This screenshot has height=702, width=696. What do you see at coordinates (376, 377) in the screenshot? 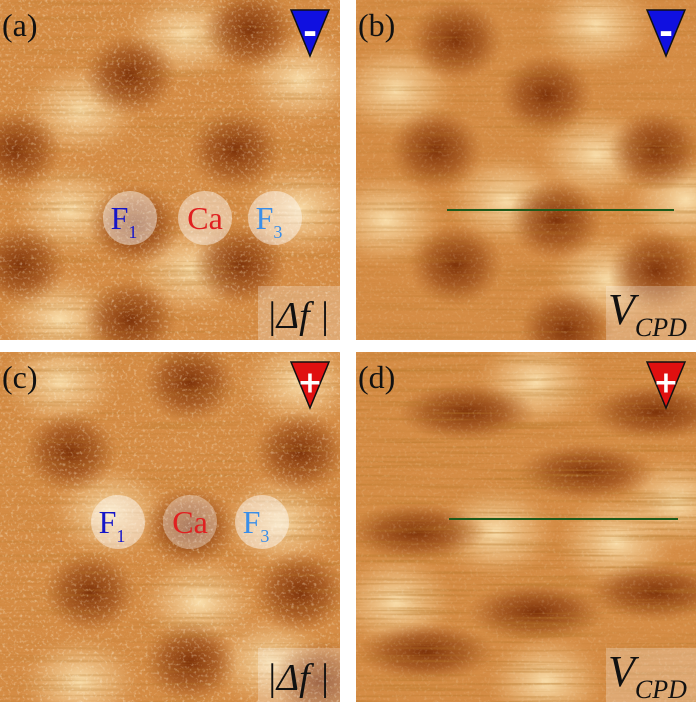
I see `panel-label: (d)` at bounding box center [376, 377].